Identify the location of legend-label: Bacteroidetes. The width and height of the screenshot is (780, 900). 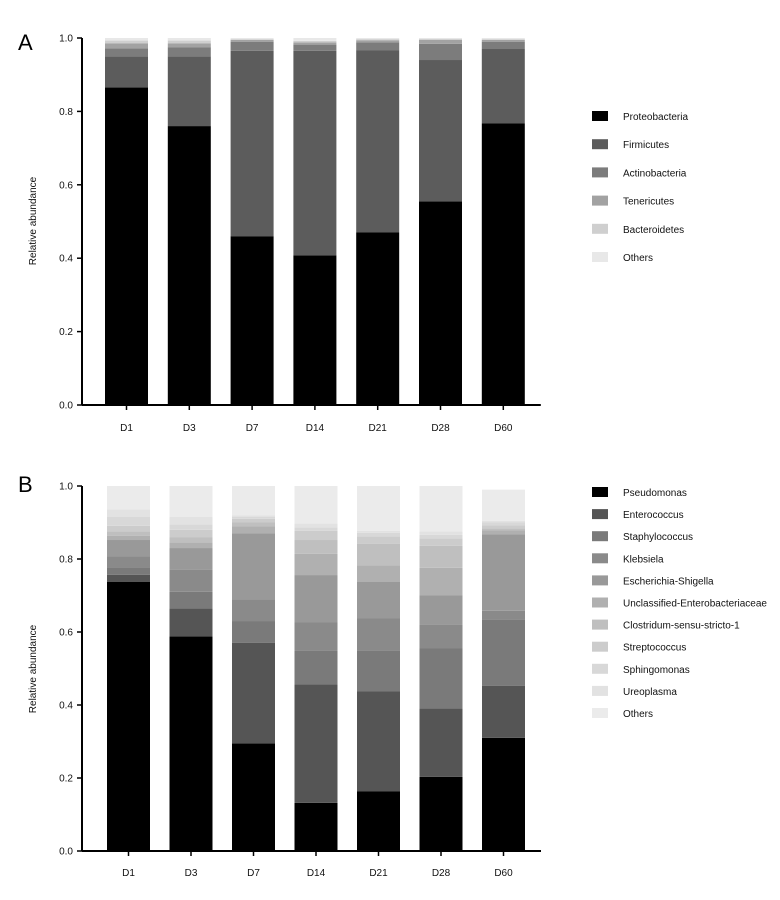
(653, 230).